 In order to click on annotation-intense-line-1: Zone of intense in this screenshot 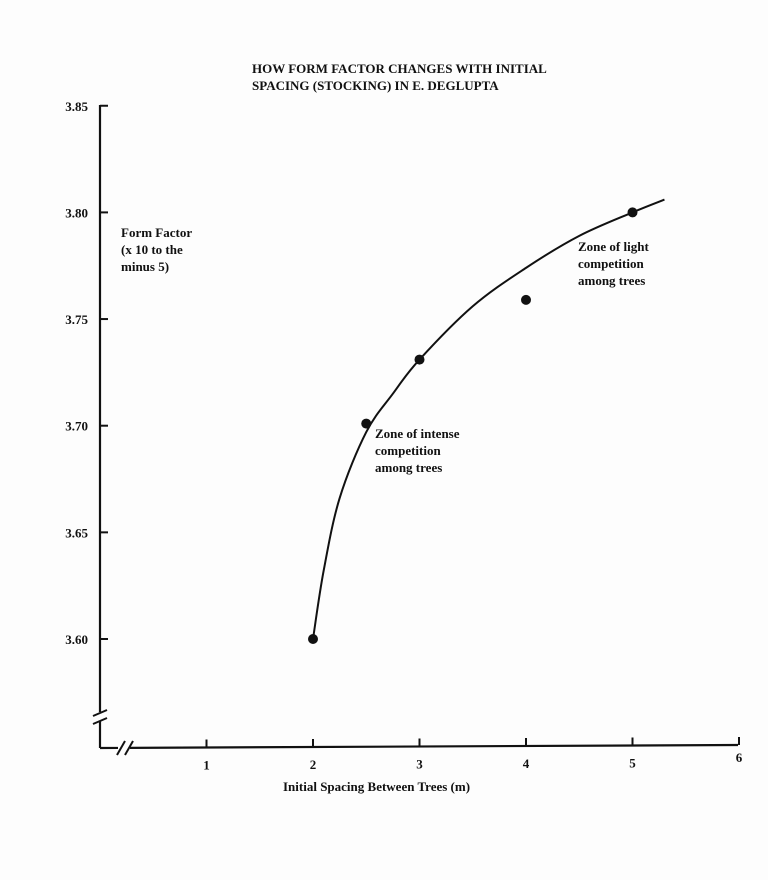, I will do `click(417, 433)`.